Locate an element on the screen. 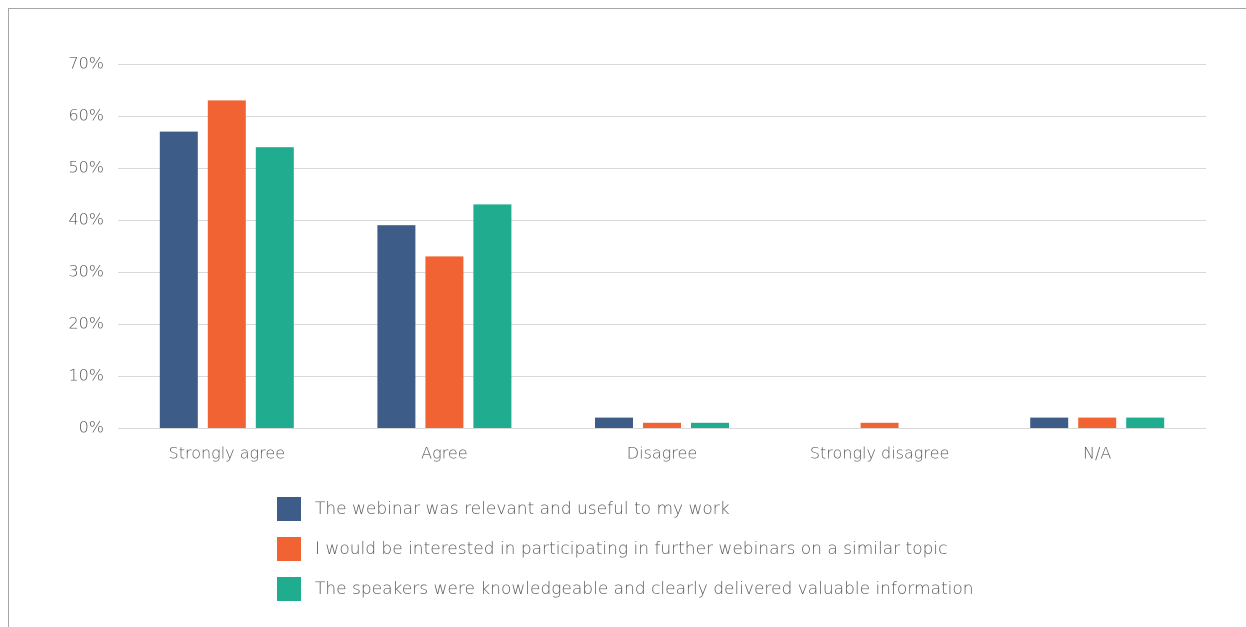  y-tick-label: 20% is located at coordinates (86, 323).